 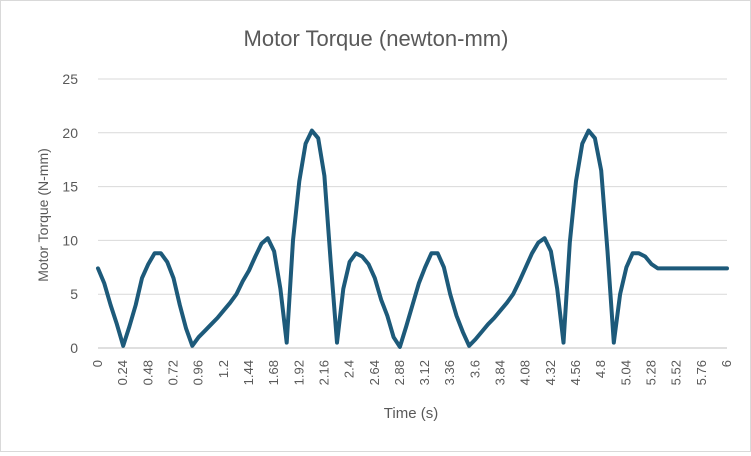 What do you see at coordinates (525, 372) in the screenshot?
I see `x-tick-label: 4.08` at bounding box center [525, 372].